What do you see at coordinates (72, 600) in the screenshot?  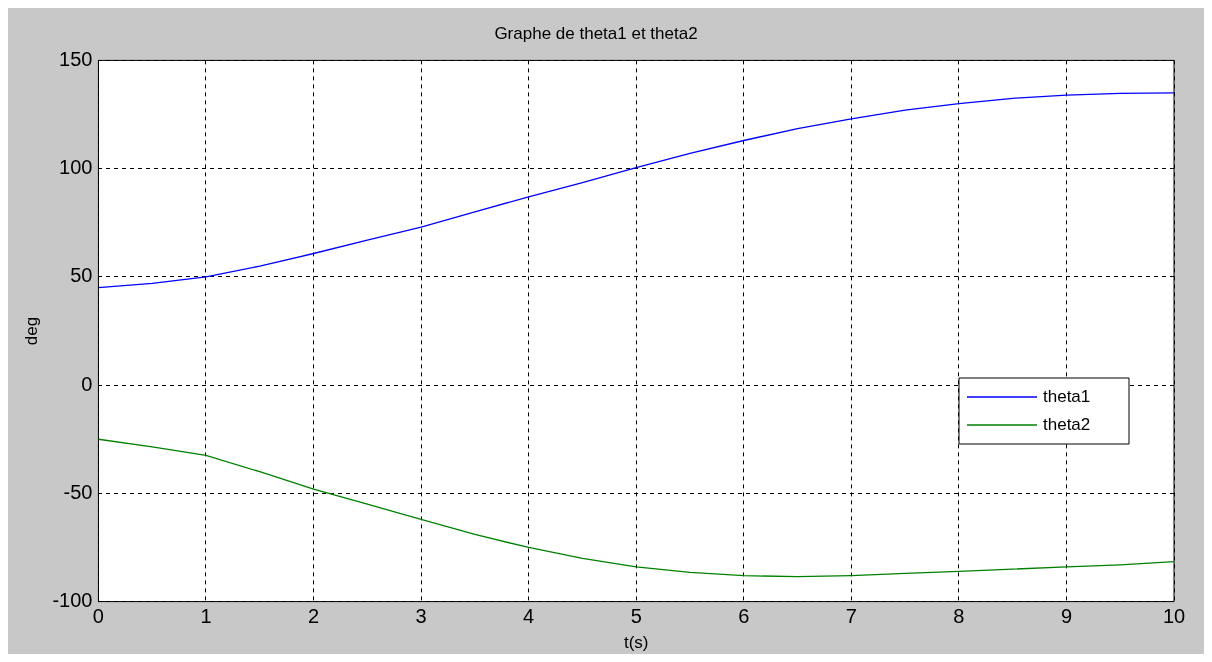 I see `y-tick-label: -100` at bounding box center [72, 600].